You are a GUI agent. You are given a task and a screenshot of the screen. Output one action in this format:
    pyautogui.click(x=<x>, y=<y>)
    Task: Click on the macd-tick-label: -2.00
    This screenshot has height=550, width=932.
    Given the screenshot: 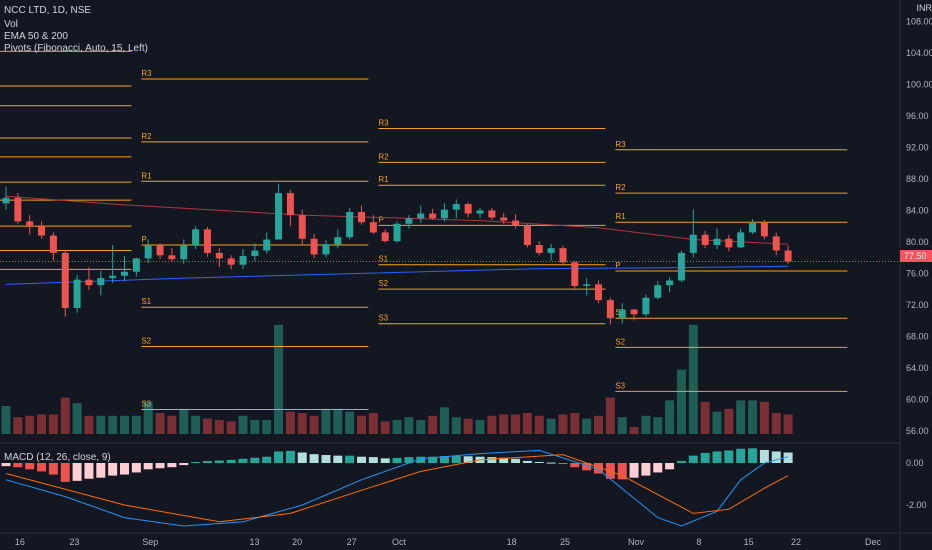 What is the action you would take?
    pyautogui.click(x=916, y=505)
    